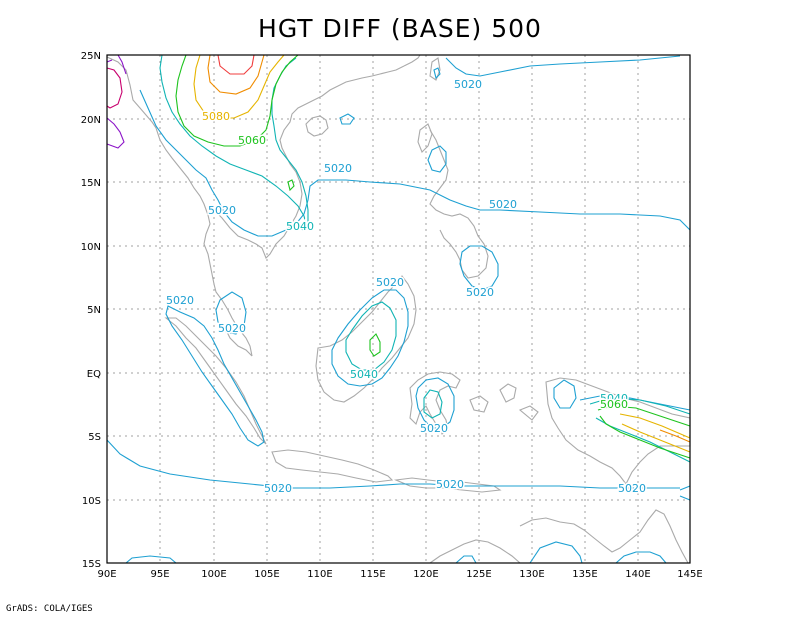 The width and height of the screenshot is (800, 618). Describe the element at coordinates (655, 433) in the screenshot. I see `contour-5080-png` at that location.